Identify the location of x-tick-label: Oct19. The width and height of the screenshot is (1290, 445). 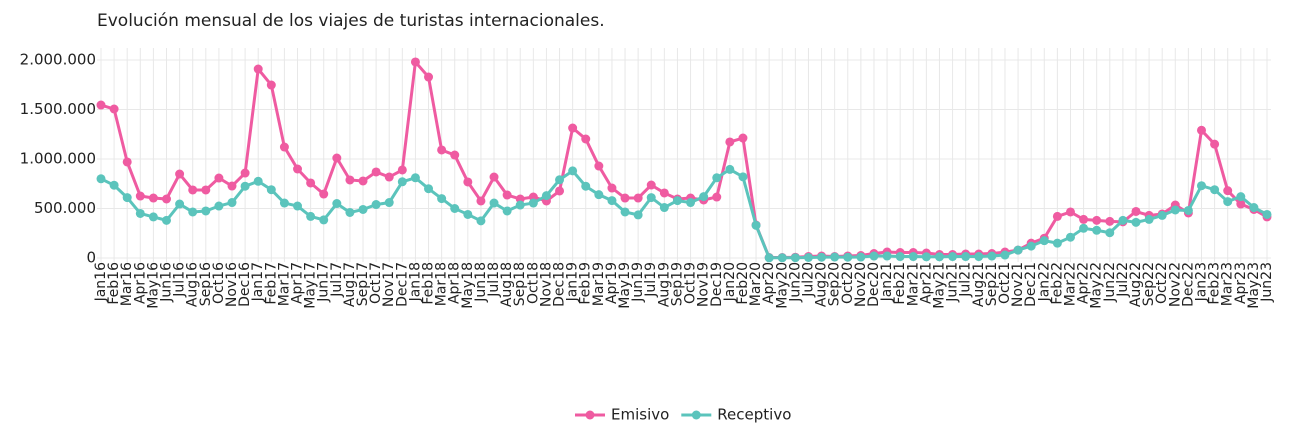
(691, 283).